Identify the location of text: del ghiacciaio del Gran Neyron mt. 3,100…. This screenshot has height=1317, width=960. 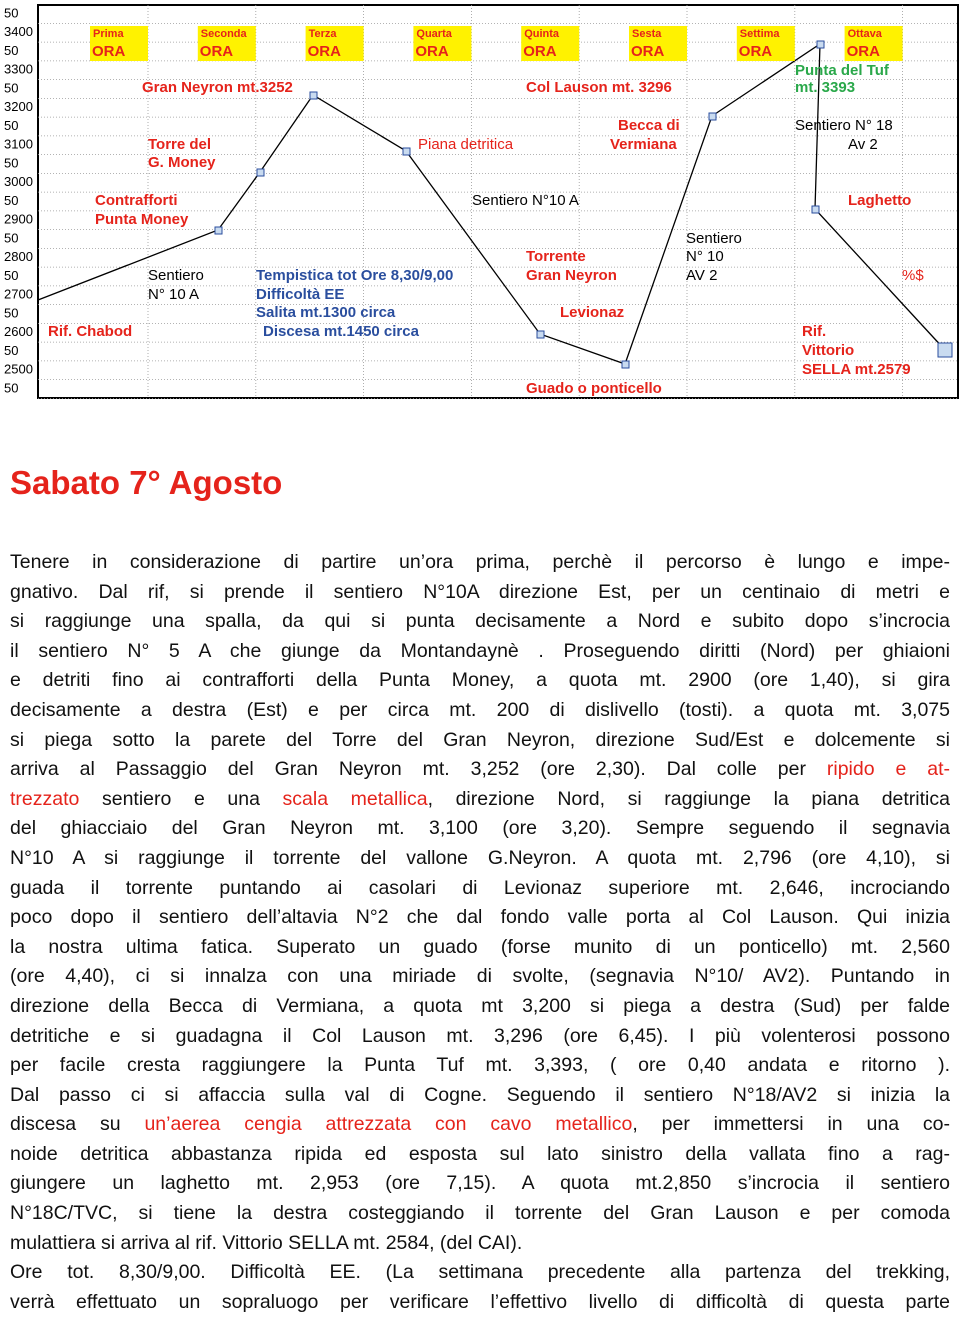
(480, 828).